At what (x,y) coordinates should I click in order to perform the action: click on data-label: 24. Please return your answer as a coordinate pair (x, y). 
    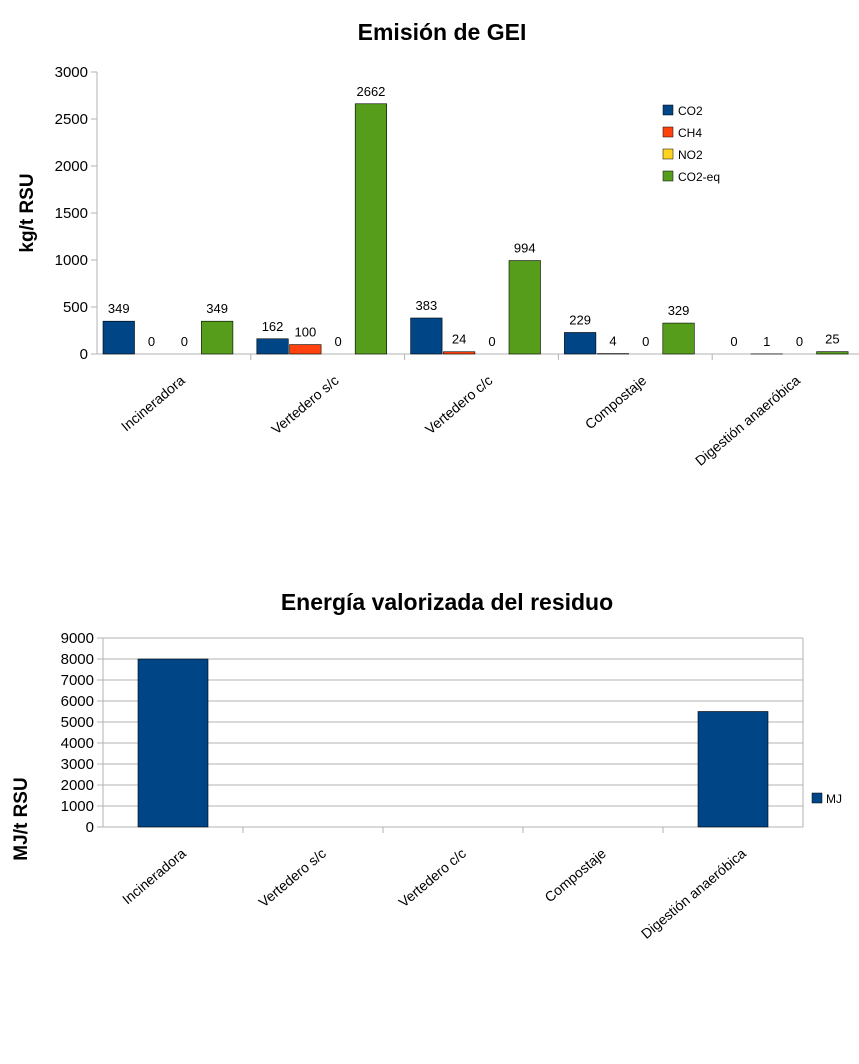
    Looking at the image, I should click on (459, 339).